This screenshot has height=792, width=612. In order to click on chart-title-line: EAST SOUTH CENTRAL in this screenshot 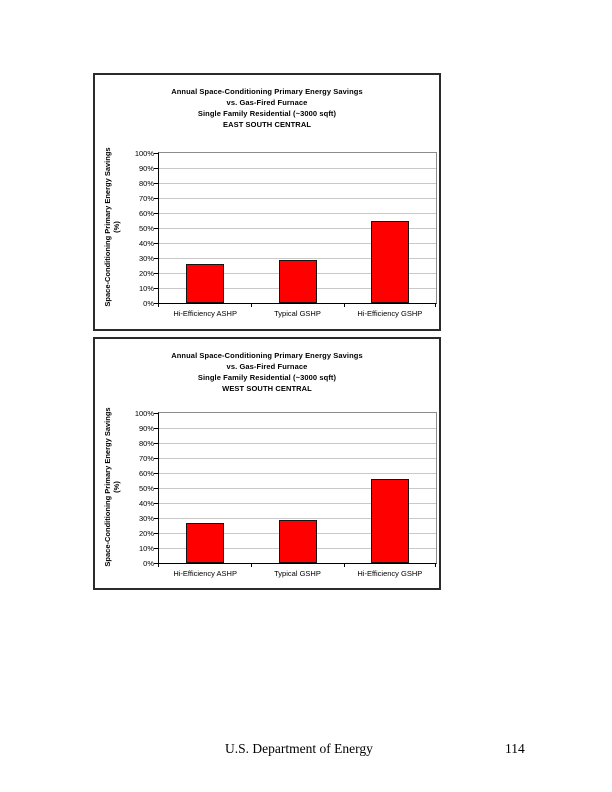, I will do `click(267, 124)`.